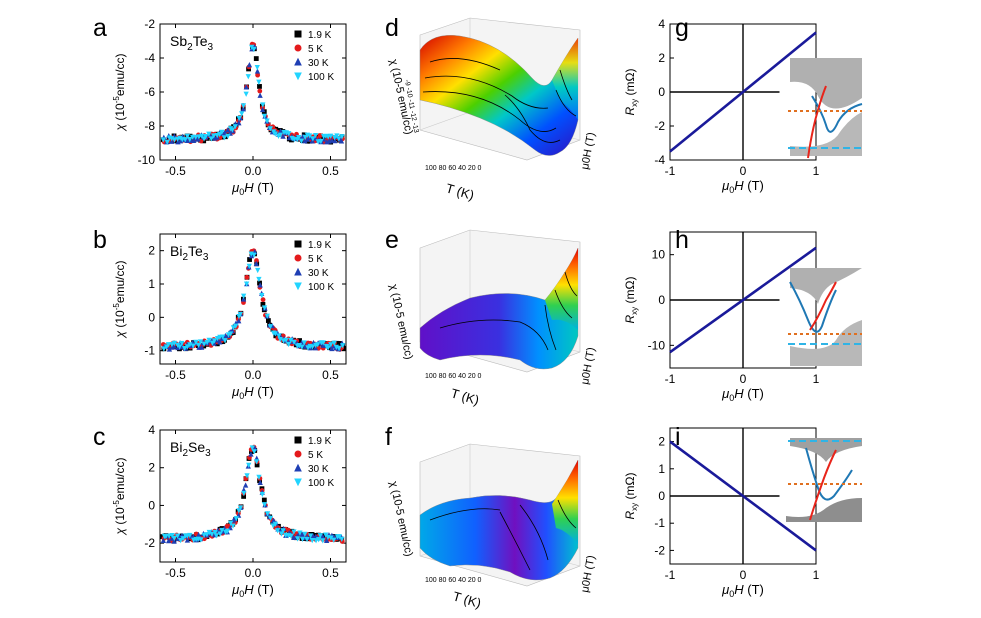  Describe the element at coordinates (330, 573) in the screenshot. I see `panel-c-xtick-label: 0.5` at that location.